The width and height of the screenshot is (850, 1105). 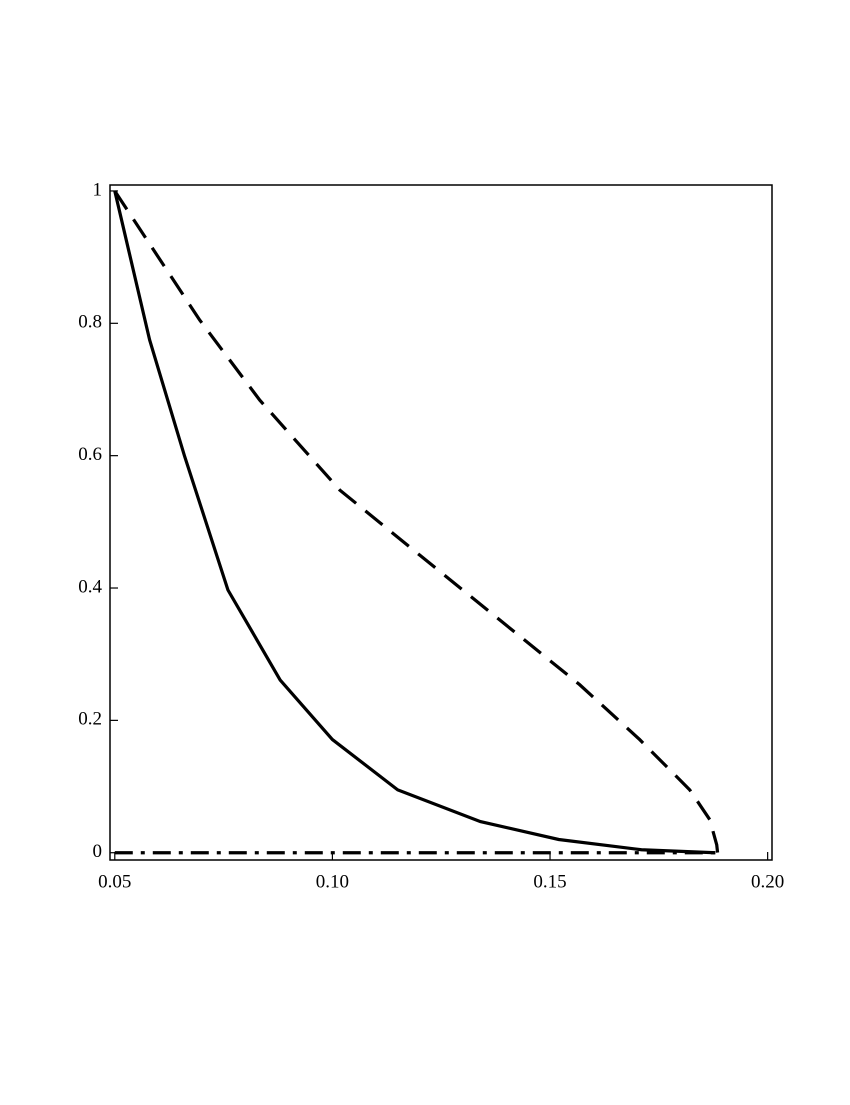 I want to click on y-tick-label: 0.8, so click(x=90, y=322).